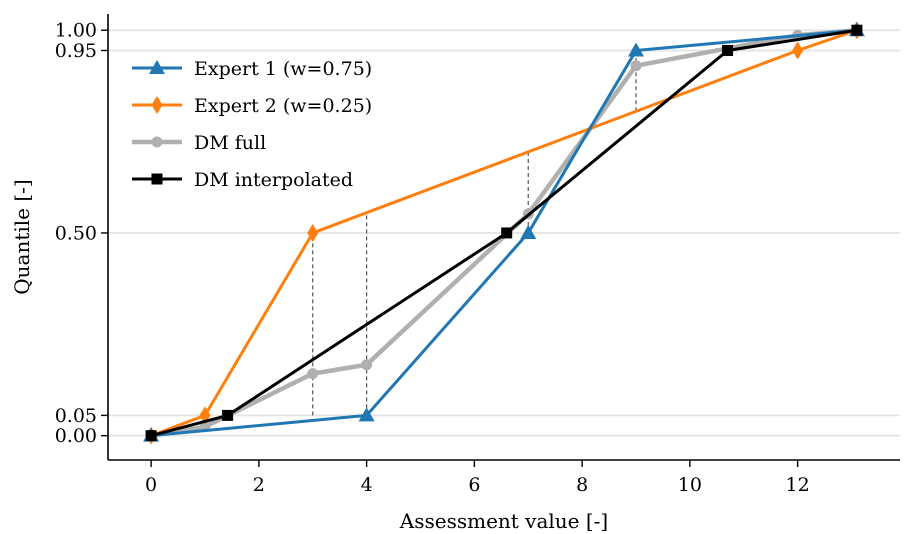 The image size is (910, 534). What do you see at coordinates (259, 485) in the screenshot?
I see `x-tick-label-1: 2` at bounding box center [259, 485].